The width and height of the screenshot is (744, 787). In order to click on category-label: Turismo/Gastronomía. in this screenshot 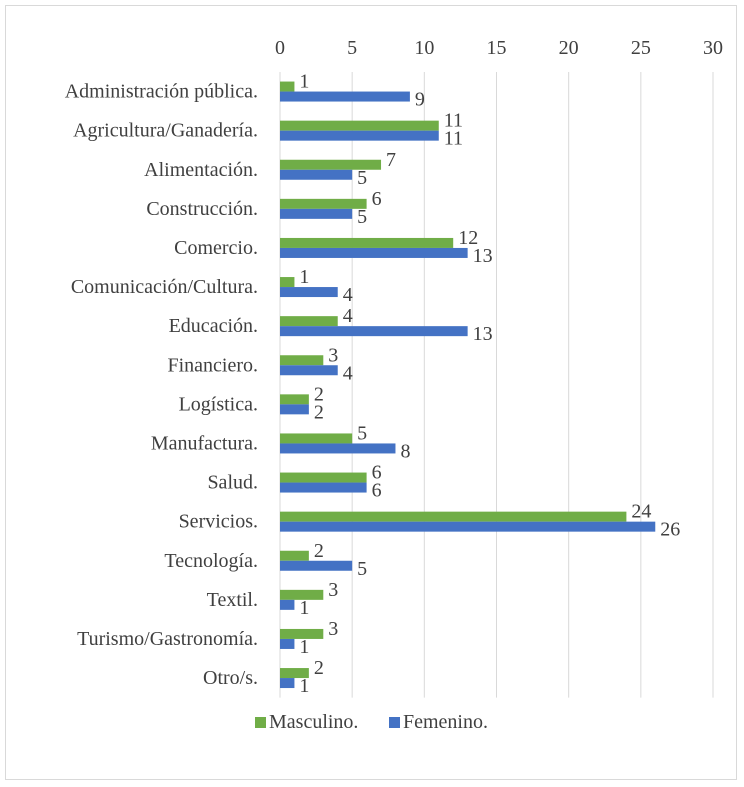, I will do `click(167, 639)`.